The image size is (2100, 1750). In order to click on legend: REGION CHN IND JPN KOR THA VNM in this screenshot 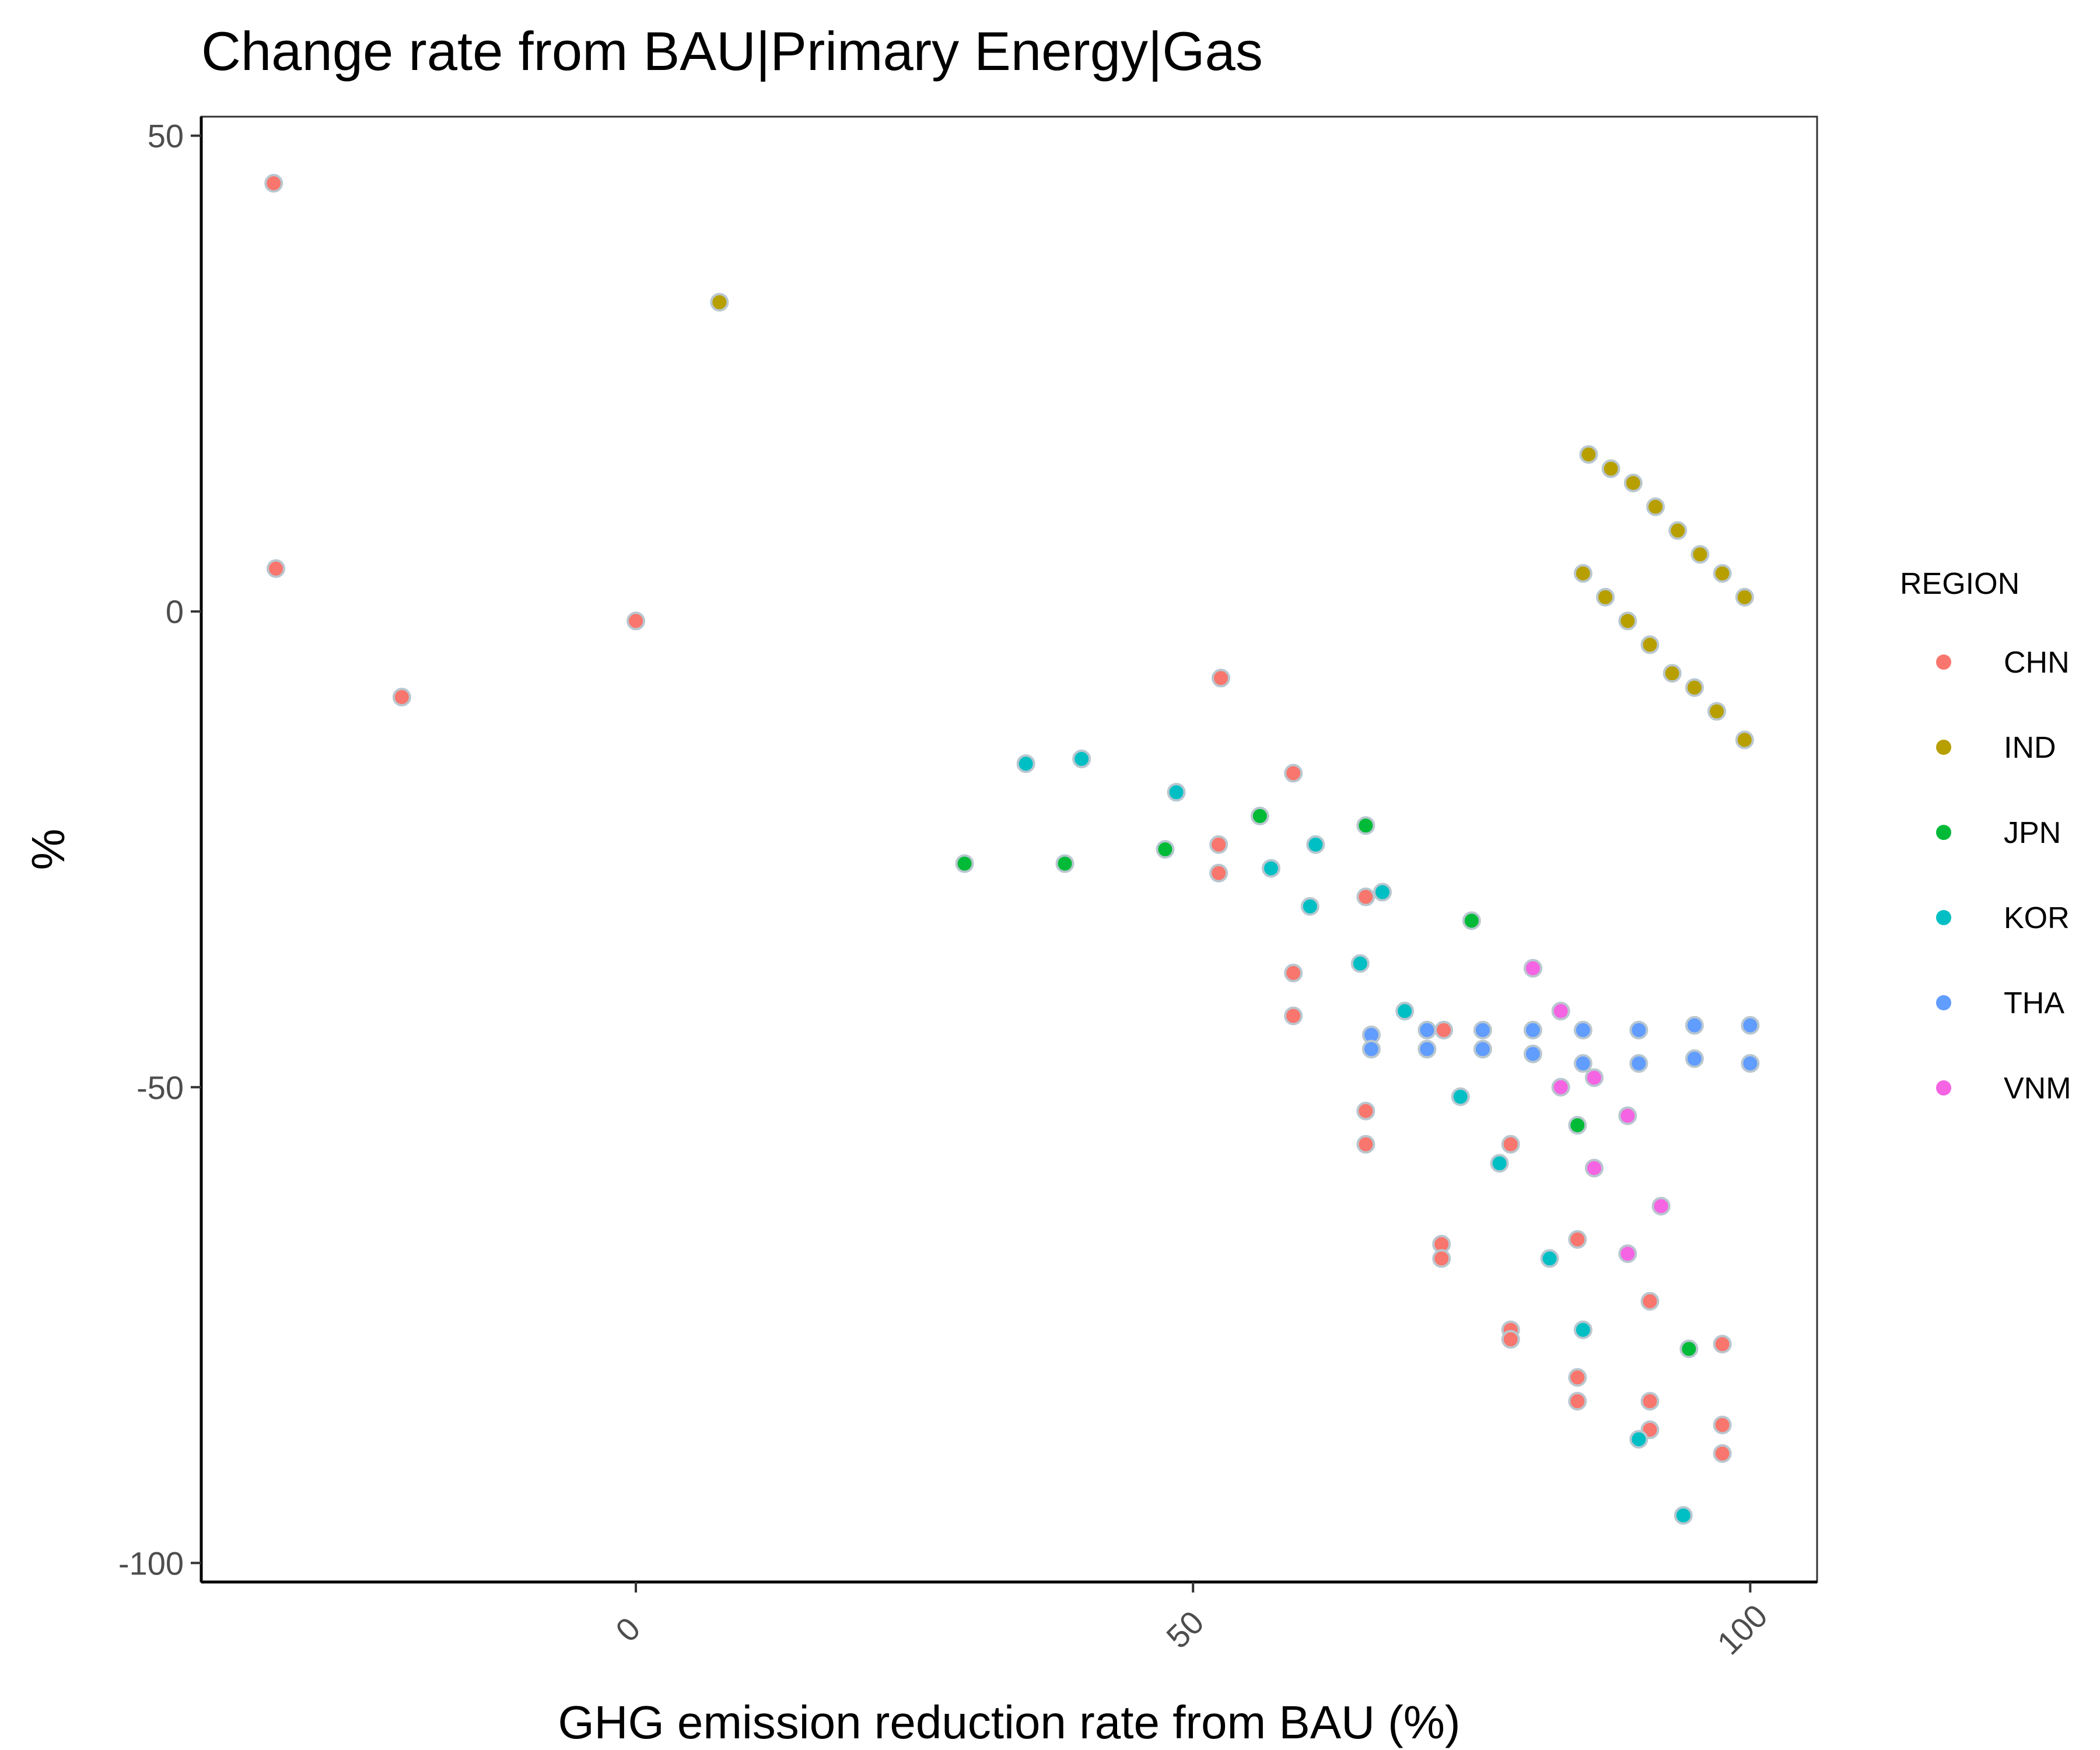, I will do `click(1985, 836)`.